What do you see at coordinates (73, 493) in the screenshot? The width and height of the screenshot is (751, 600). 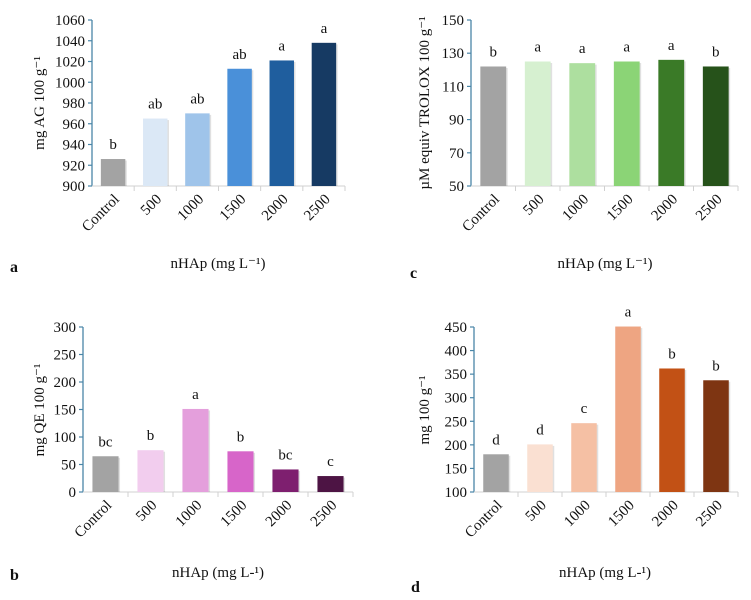 I see `y-tick-label: 0` at bounding box center [73, 493].